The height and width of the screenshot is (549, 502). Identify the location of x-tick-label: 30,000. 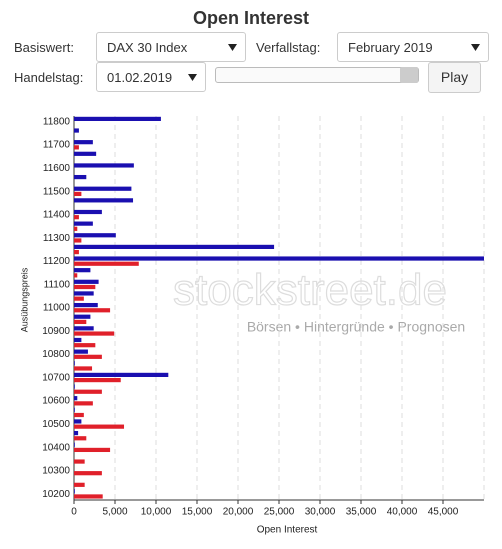
(320, 512).